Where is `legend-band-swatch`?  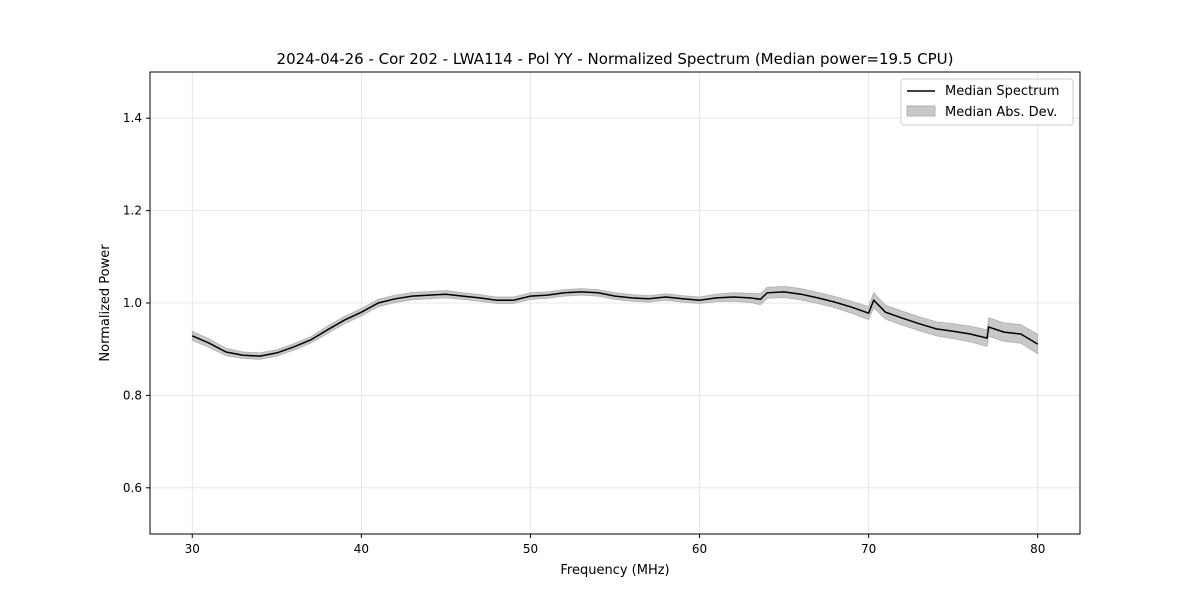
legend-band-swatch is located at coordinates (921, 111).